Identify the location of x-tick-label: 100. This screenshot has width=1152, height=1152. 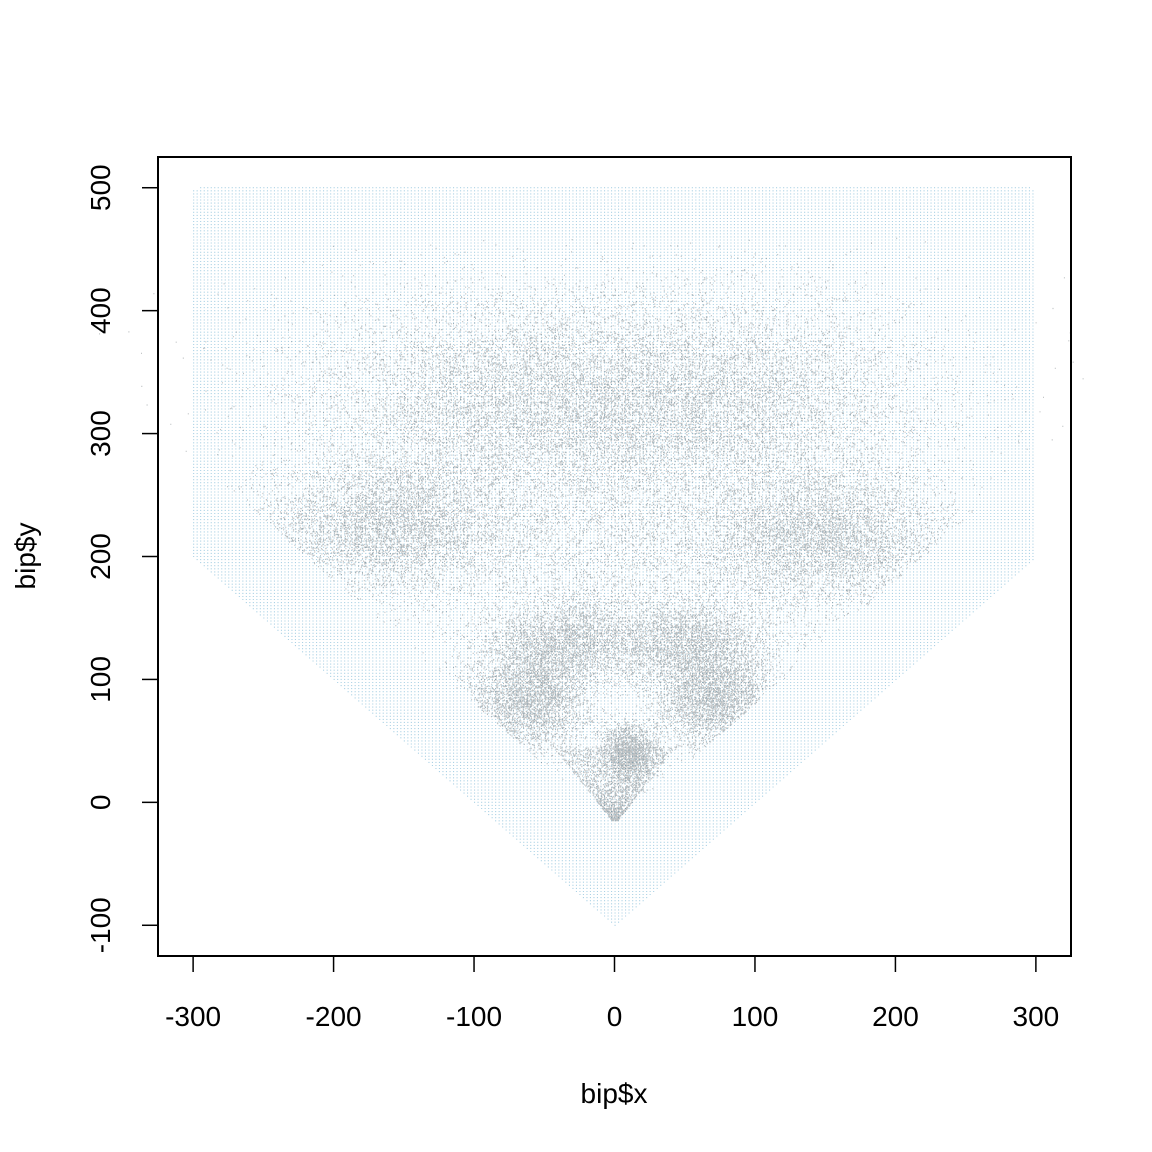
(755, 1016).